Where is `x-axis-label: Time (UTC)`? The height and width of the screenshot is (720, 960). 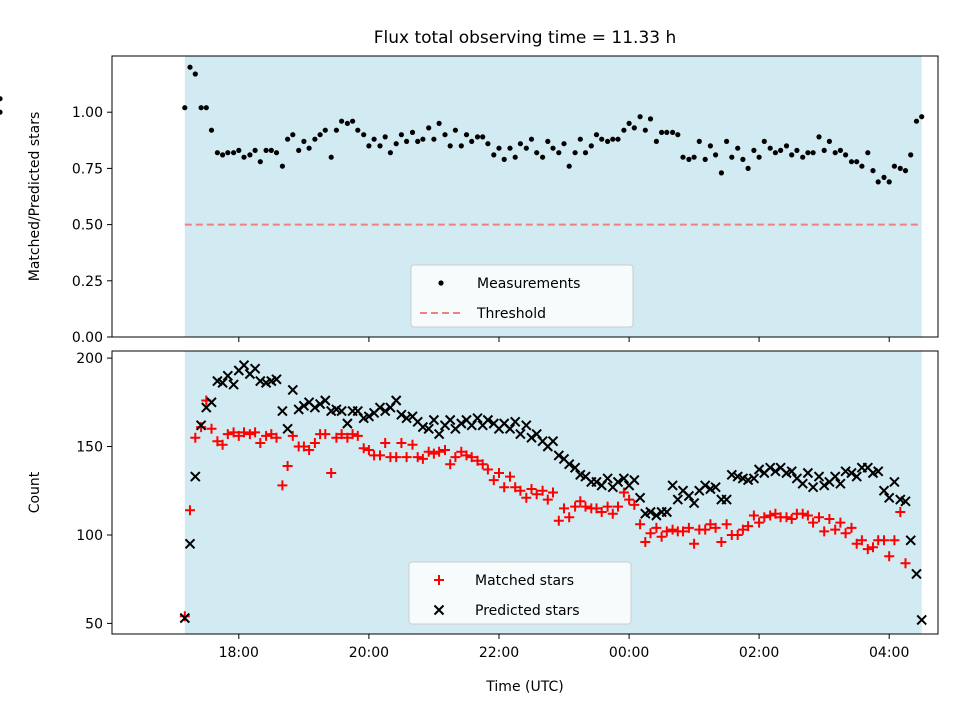
x-axis-label: Time (UTC) is located at coordinates (524, 687).